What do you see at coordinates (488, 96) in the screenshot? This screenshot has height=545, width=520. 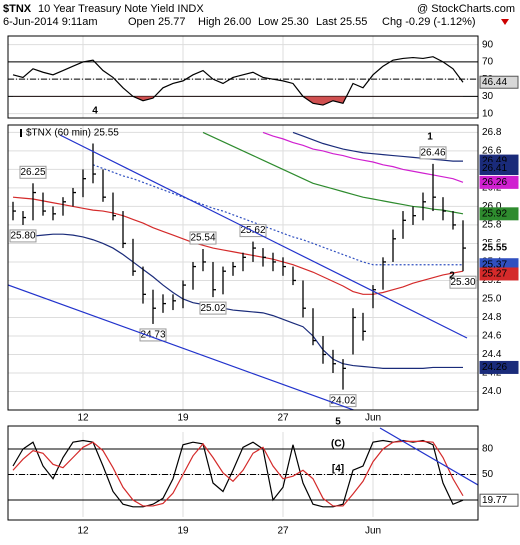 I see `y-tick-label: 30` at bounding box center [488, 96].